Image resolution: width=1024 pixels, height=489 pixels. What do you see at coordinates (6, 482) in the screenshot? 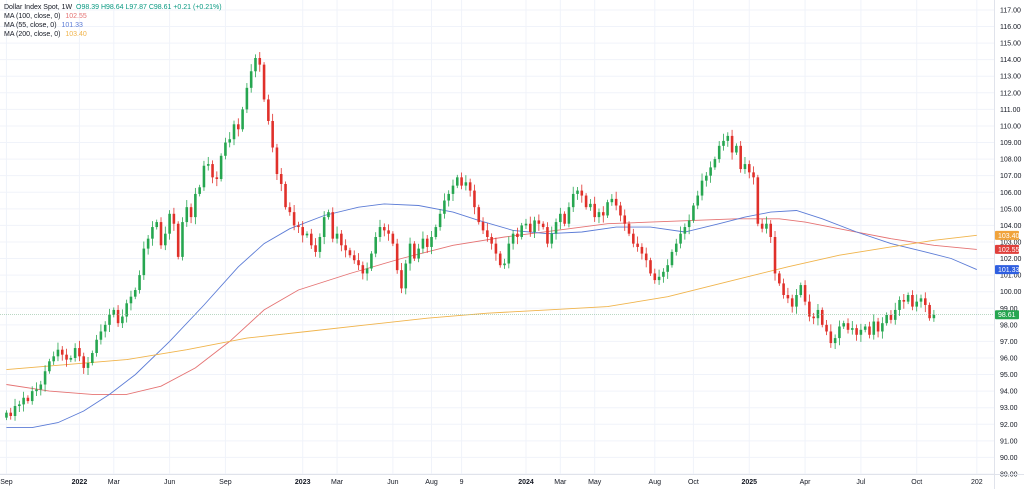
I see `x-tick-label: Sep` at bounding box center [6, 482].